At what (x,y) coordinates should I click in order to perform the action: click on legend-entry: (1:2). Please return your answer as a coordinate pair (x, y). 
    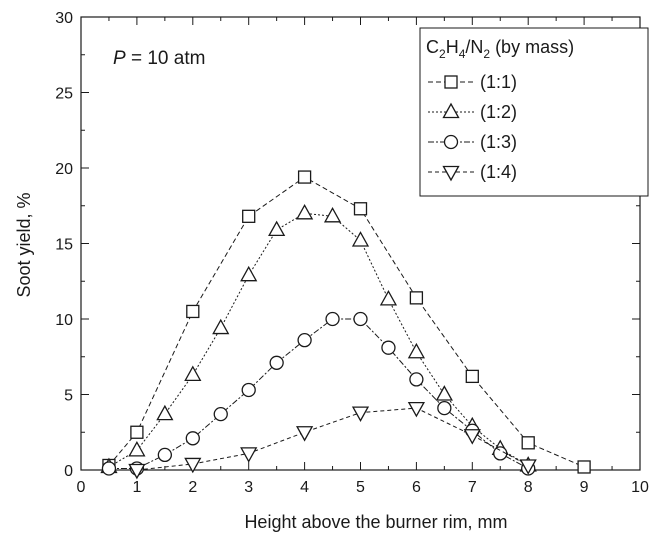
    Looking at the image, I should click on (472, 112).